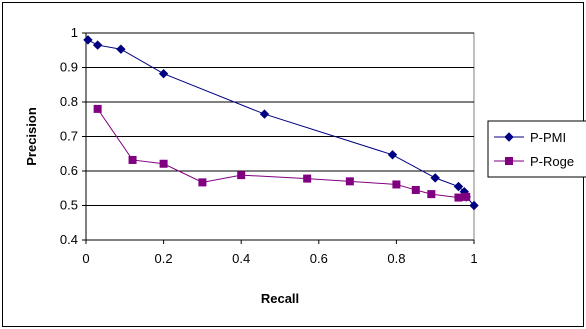  Describe the element at coordinates (69, 136) in the screenshot. I see `y-tick-label: 0.7` at that location.